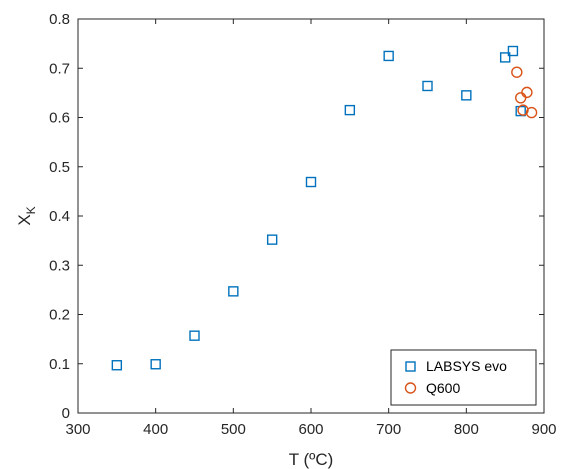 This screenshot has width=565, height=469. I want to click on y-tick-label: 0, so click(66, 413).